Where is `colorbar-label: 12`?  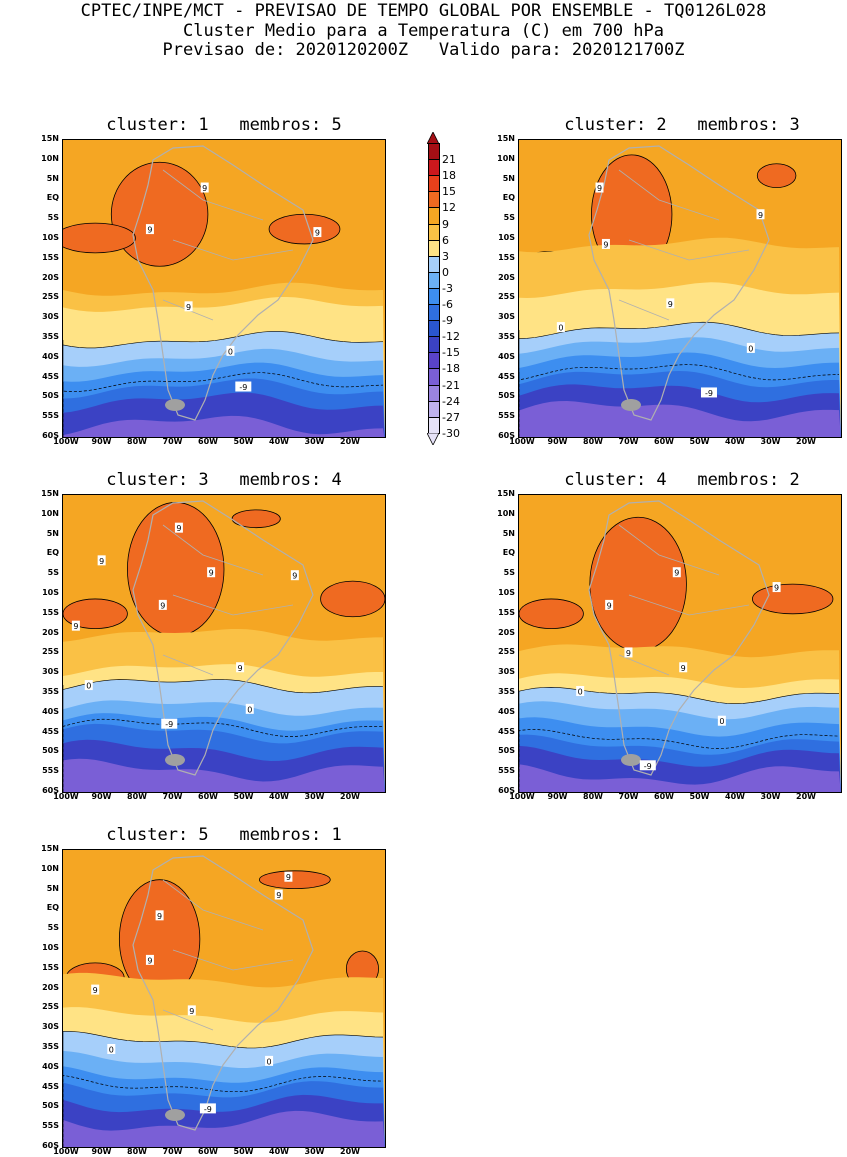 colorbar-label: 12 is located at coordinates (449, 208).